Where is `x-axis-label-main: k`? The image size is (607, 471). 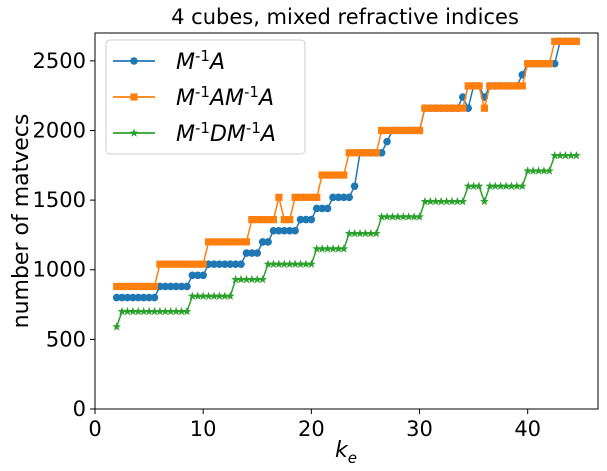
x-axis-label-main: k is located at coordinates (342, 450).